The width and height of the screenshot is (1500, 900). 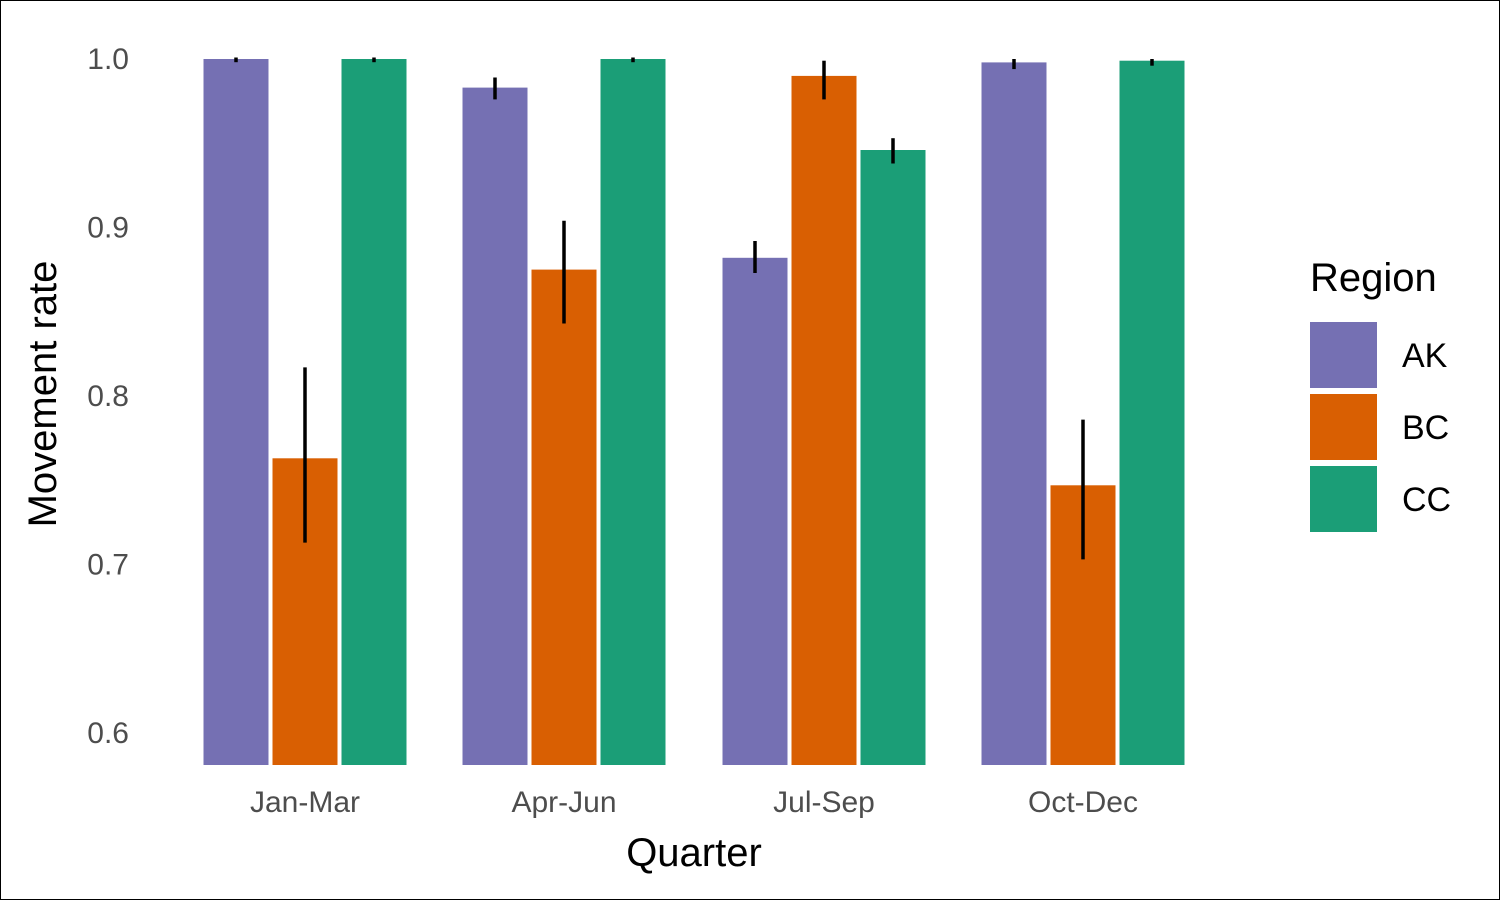 I want to click on y-axis-ticks: 0.6 0.7 0.8 0.9 1.0, so click(x=108, y=396).